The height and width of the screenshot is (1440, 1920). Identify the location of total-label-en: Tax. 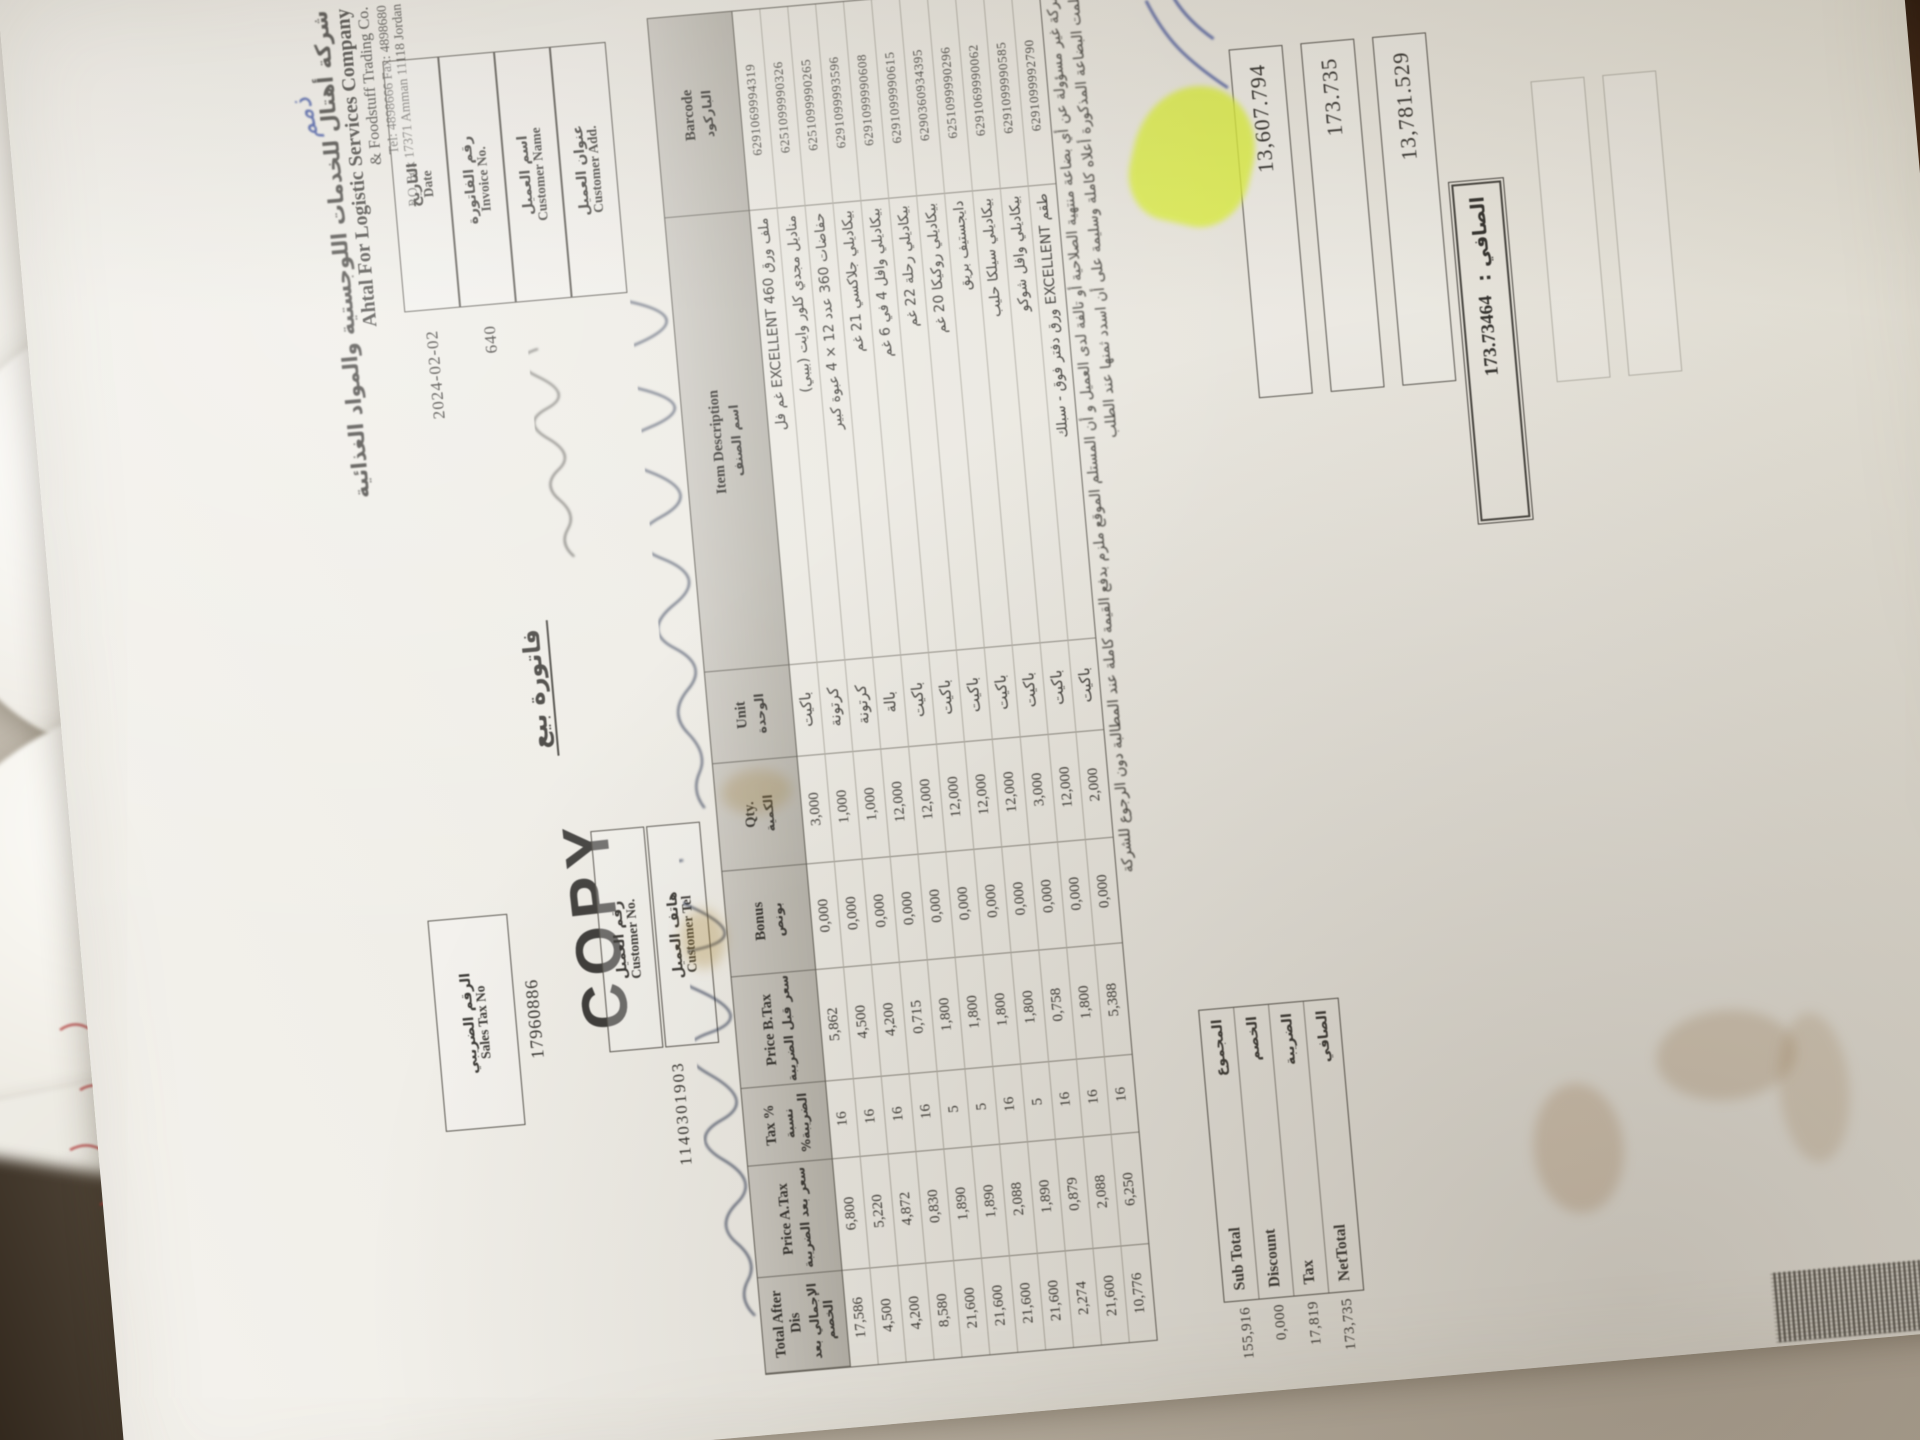
(1309, 1272).